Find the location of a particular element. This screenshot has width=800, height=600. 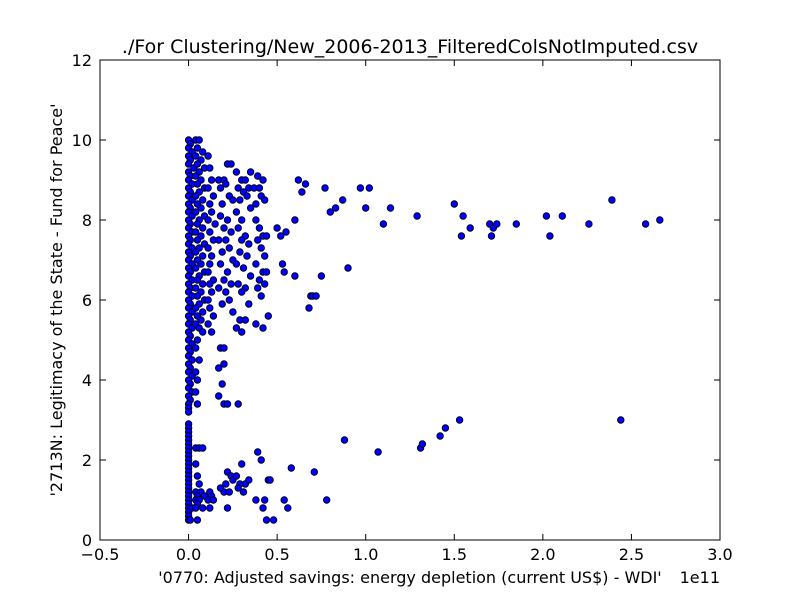

x-tick-label: 2.0 is located at coordinates (542, 554).